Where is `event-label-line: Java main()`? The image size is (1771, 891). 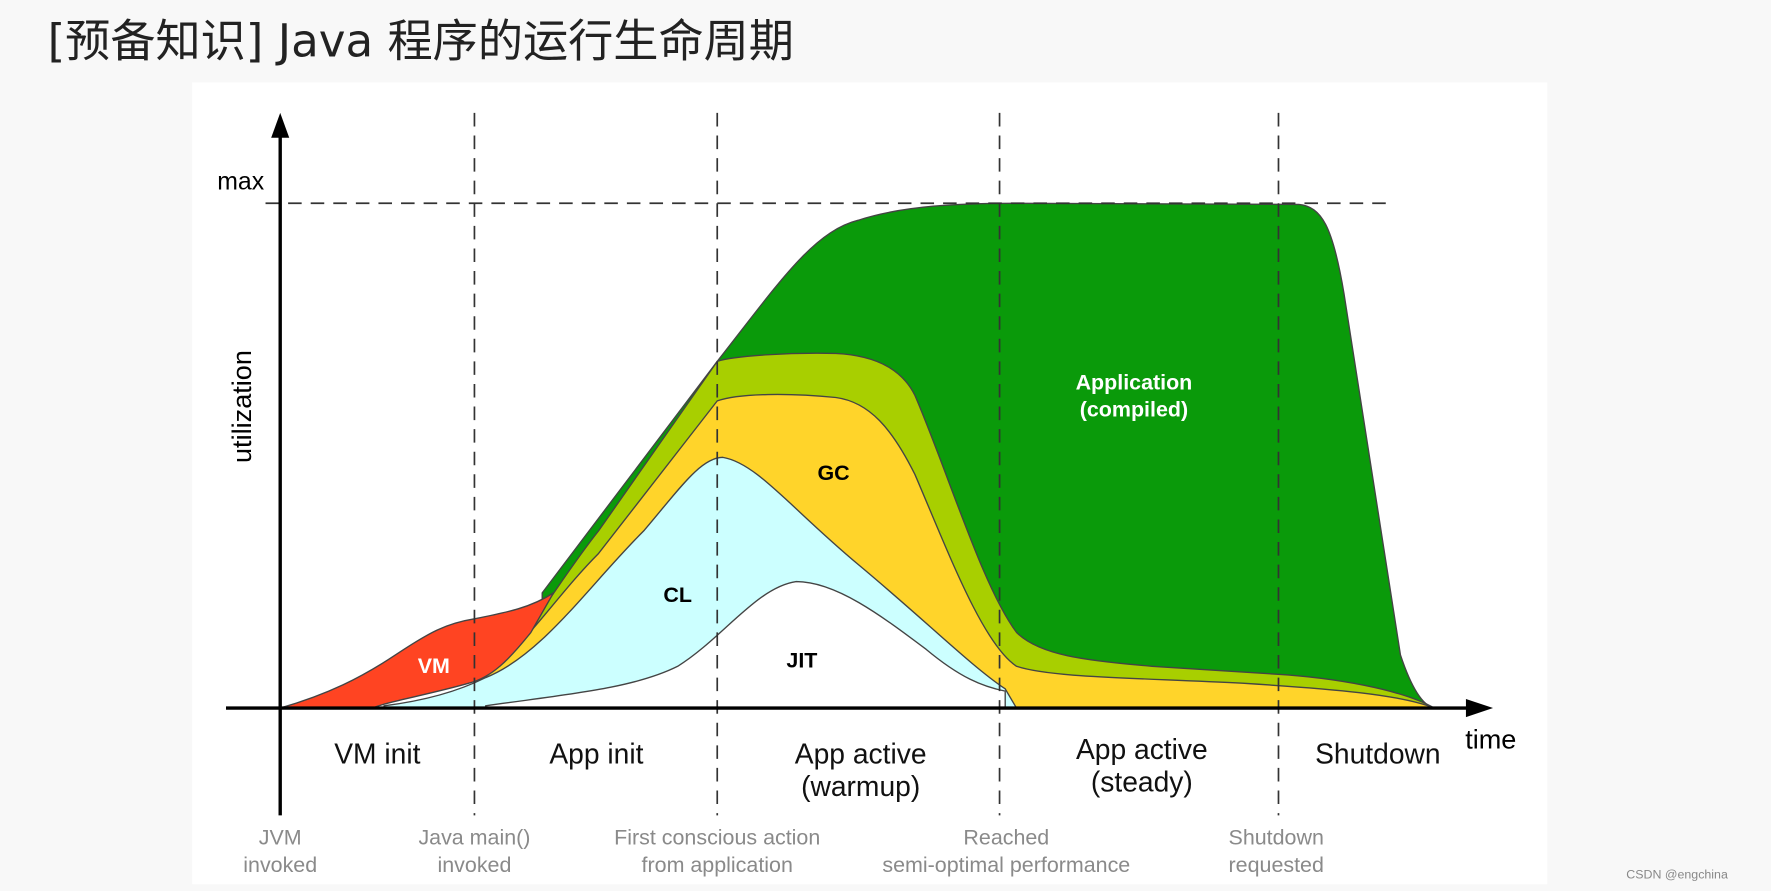
event-label-line: Java main() is located at coordinates (474, 838).